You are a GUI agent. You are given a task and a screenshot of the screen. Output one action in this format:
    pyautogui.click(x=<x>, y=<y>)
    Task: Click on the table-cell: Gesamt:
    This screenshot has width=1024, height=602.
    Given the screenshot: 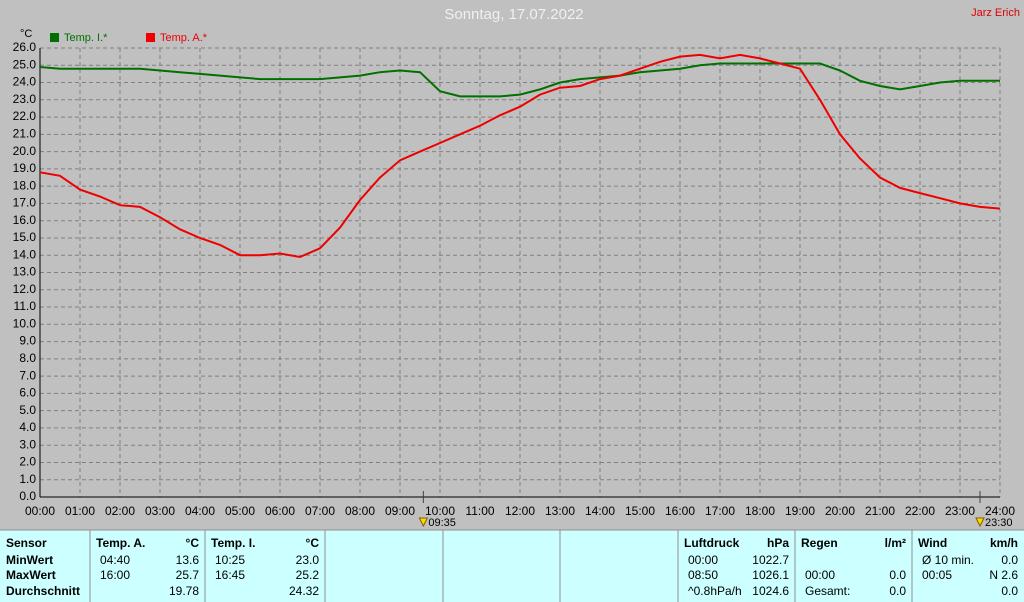 What is the action you would take?
    pyautogui.click(x=827, y=591)
    